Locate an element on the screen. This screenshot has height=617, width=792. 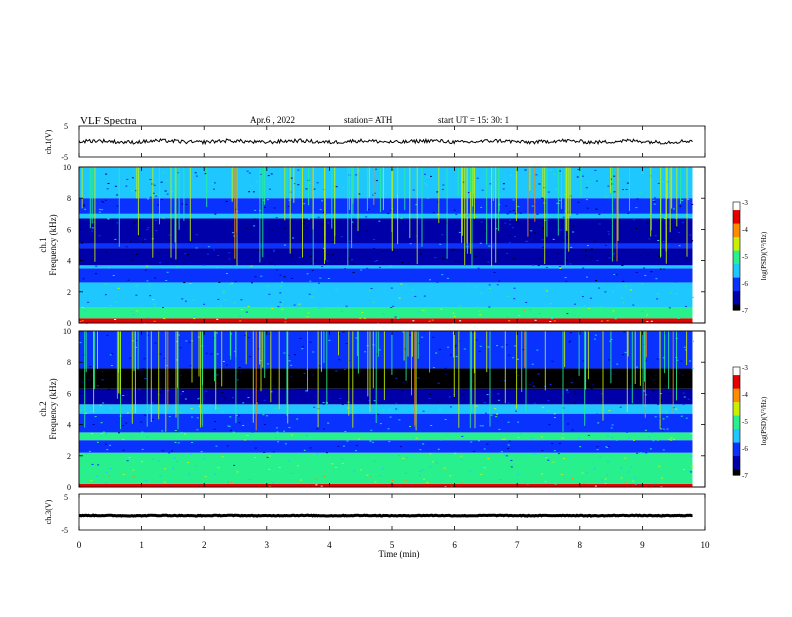
ch1-spec-ylabel-line1: ch.1 is located at coordinates (43, 244).